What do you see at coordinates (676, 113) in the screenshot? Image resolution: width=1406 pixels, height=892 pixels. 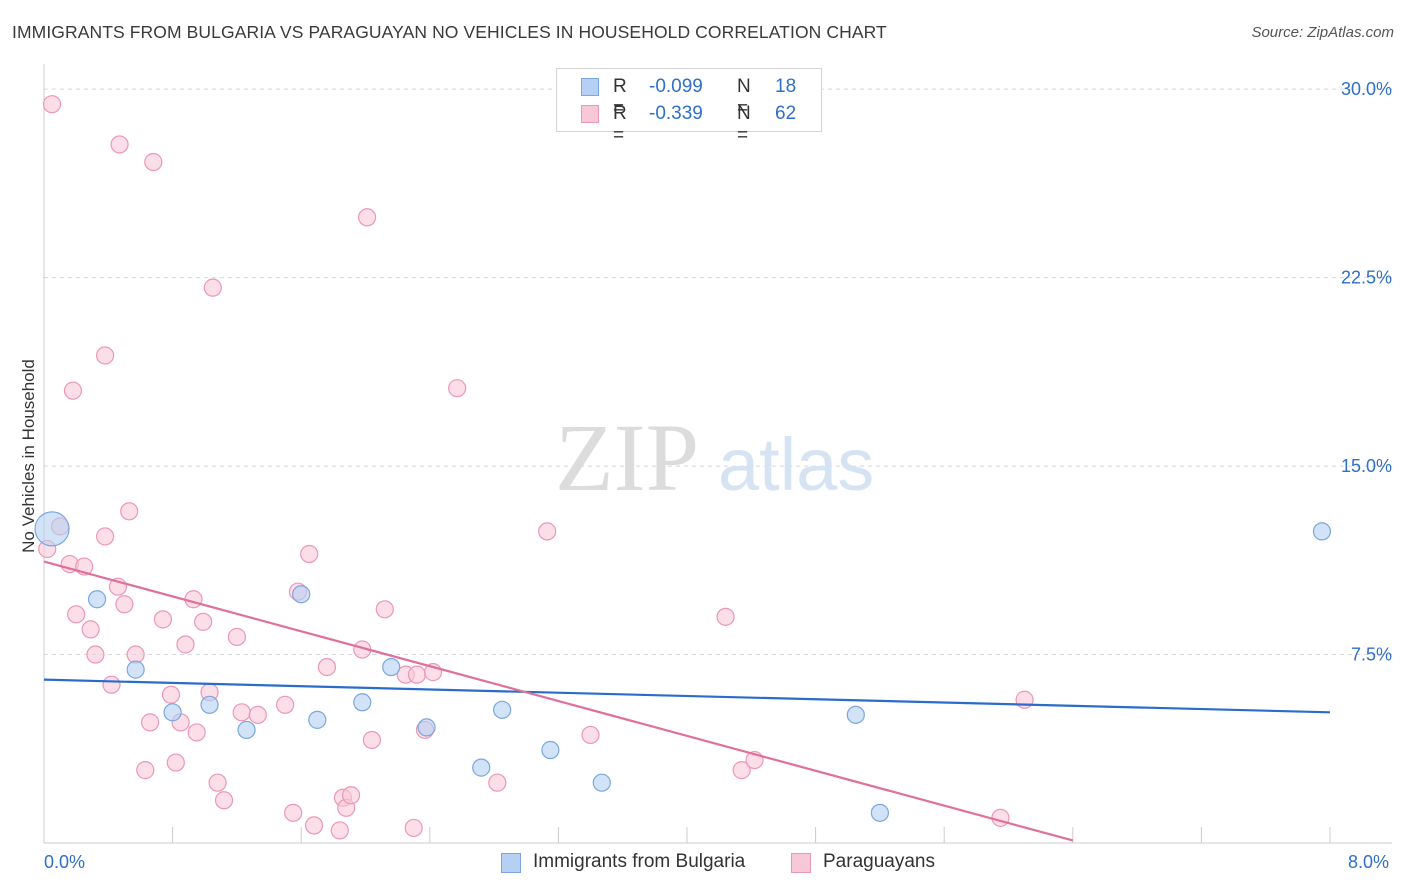 I see `legend-r-value: -0.339` at bounding box center [676, 113].